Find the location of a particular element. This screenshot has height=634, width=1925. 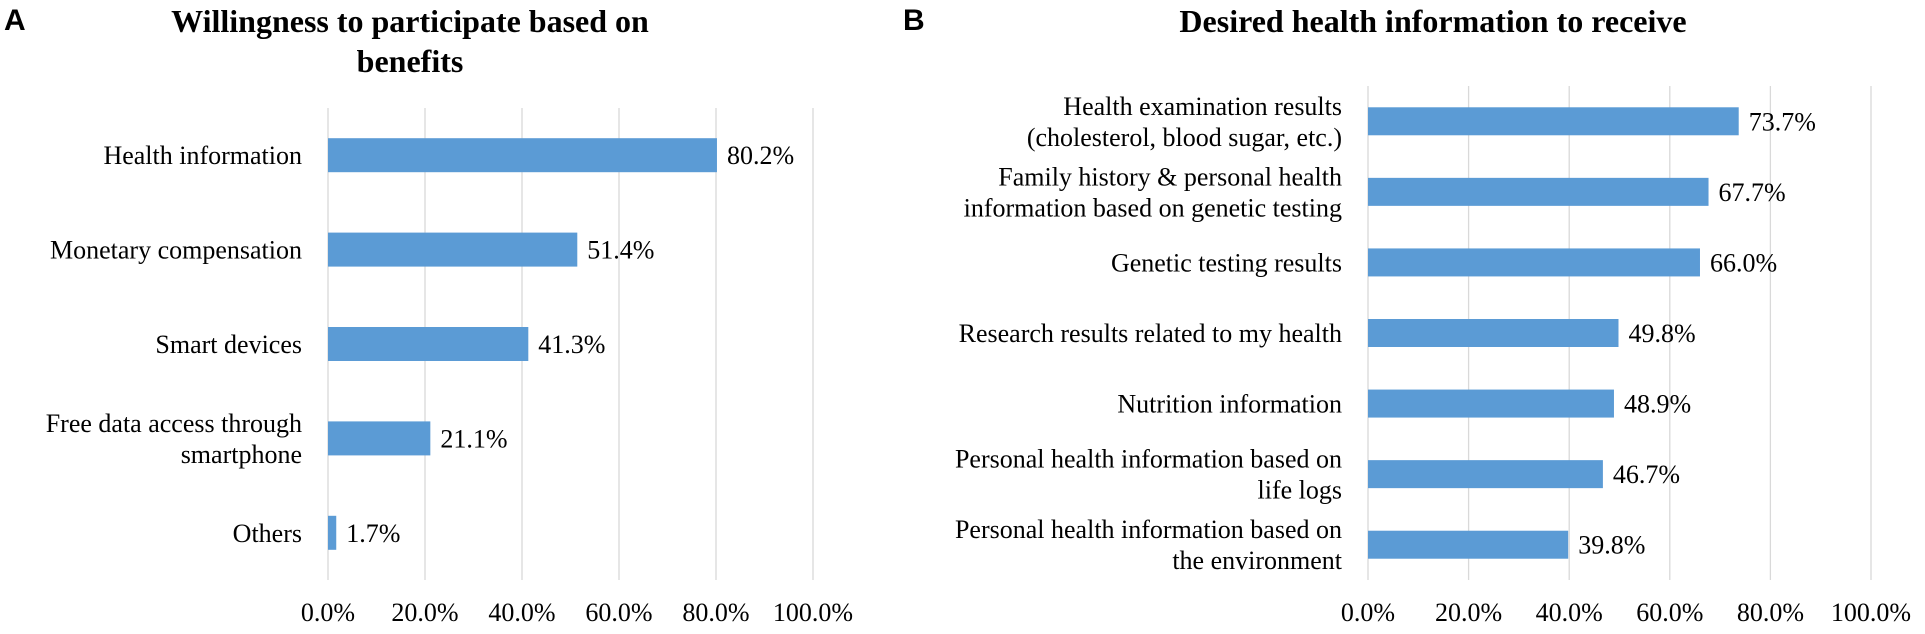

data-label: 66.0% is located at coordinates (1743, 262).